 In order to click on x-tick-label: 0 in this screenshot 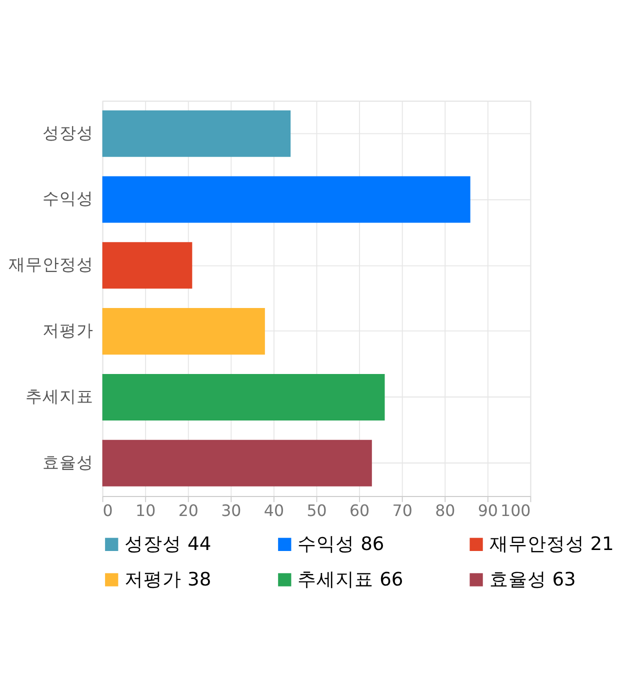, I will do `click(107, 510)`.